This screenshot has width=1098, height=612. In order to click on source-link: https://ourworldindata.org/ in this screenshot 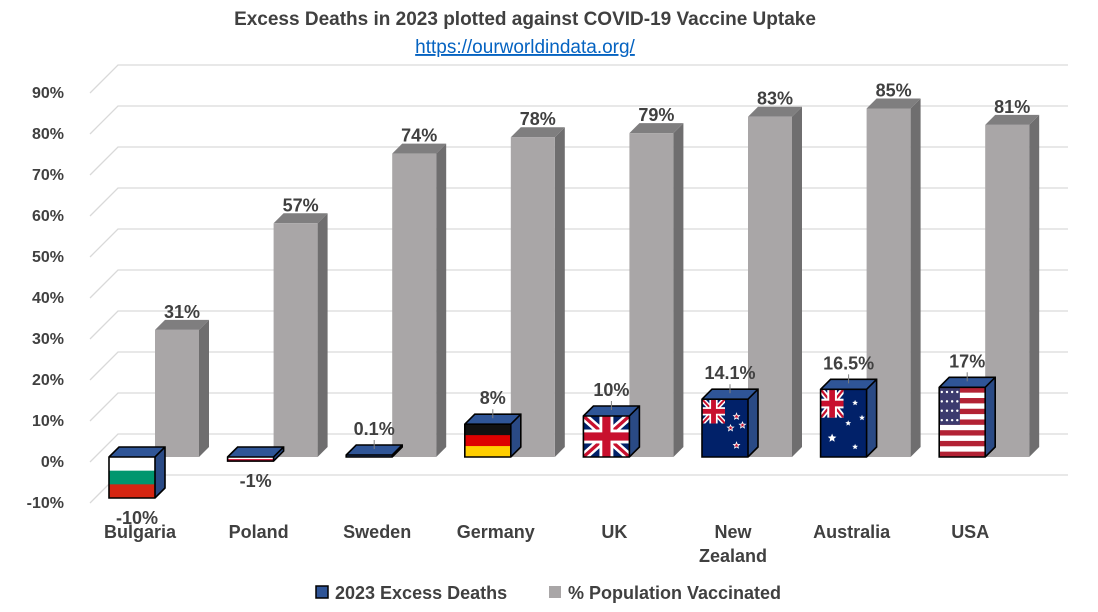, I will do `click(525, 47)`.